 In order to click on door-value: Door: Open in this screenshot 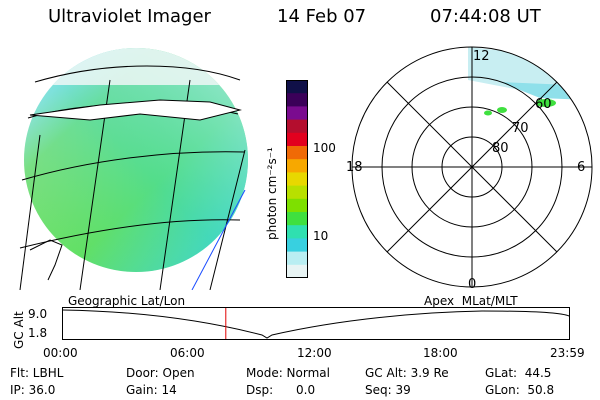, I will do `click(160, 373)`.